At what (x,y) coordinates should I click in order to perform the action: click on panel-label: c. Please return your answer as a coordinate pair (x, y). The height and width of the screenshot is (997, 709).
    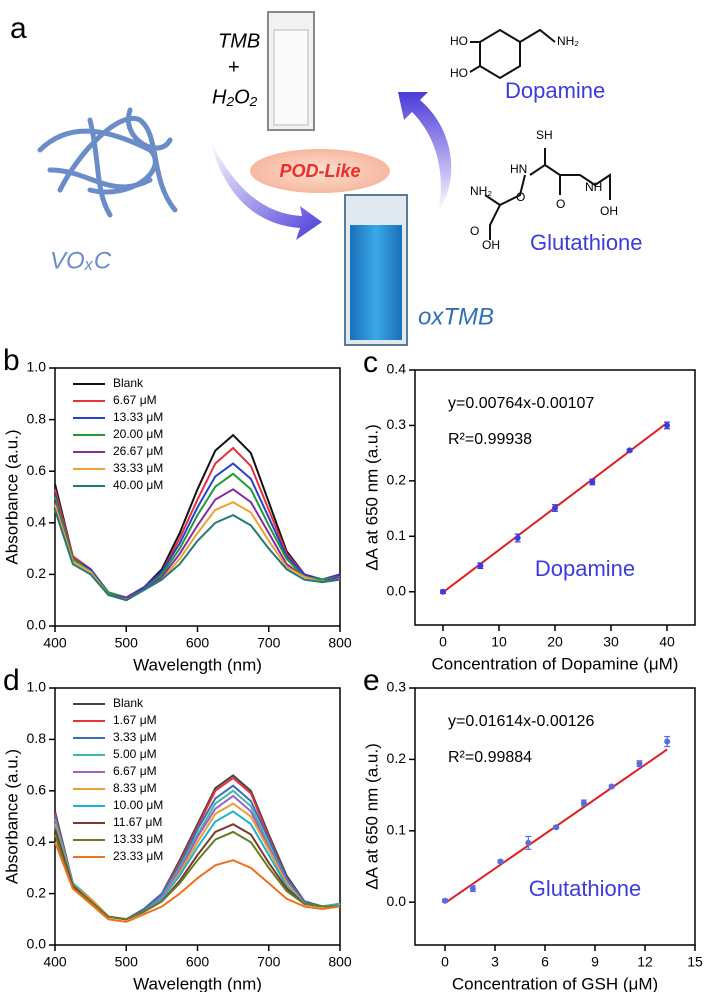
    Looking at the image, I should click on (370, 362).